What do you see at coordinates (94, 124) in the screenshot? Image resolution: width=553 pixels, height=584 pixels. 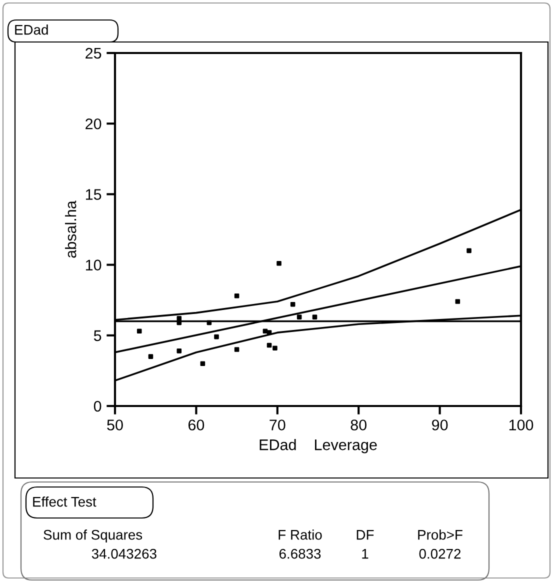 I see `y-tick-label: 20` at bounding box center [94, 124].